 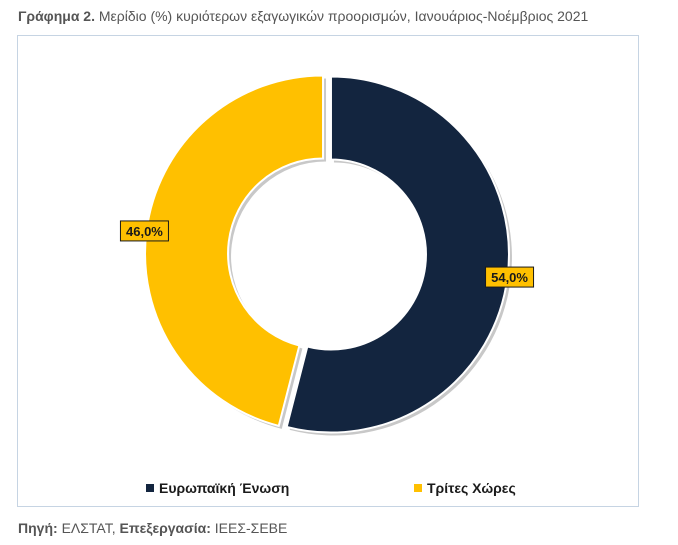 What do you see at coordinates (471, 488) in the screenshot?
I see `legend-label-third: Τρίτες Χώρες` at bounding box center [471, 488].